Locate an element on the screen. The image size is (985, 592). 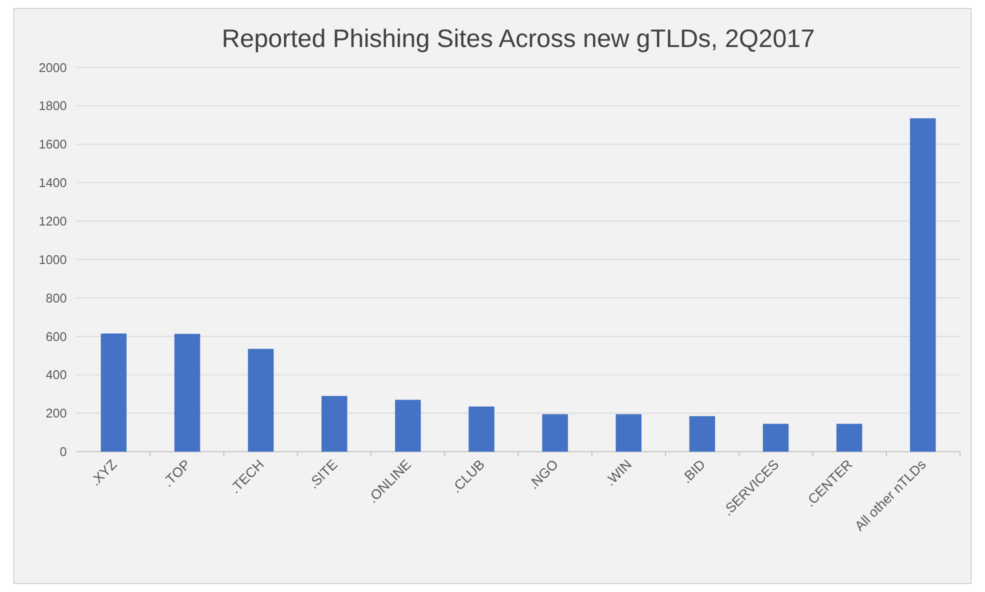
y-tick-label: 0 is located at coordinates (63, 452).